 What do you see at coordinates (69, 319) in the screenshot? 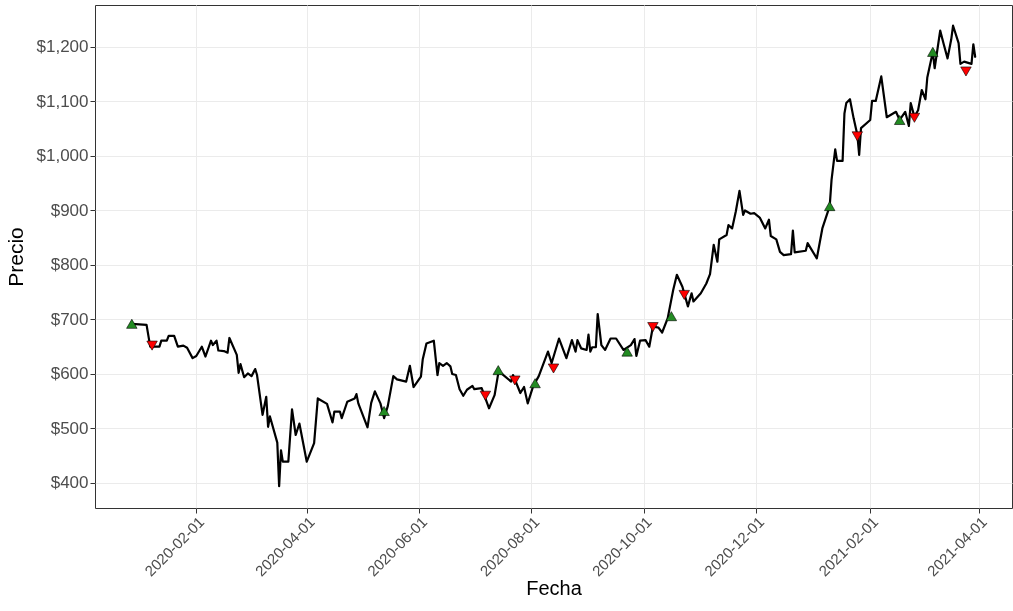
I see `y-tick-label: $700` at bounding box center [69, 319].